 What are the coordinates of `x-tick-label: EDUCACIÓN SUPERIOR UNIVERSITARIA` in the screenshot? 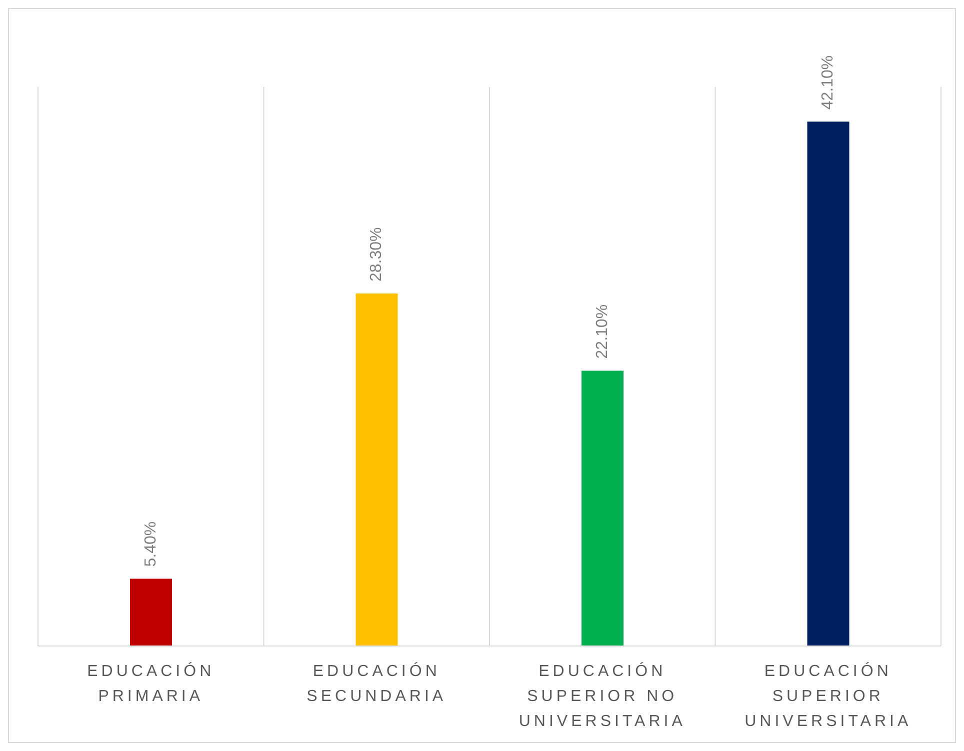 It's located at (828, 696).